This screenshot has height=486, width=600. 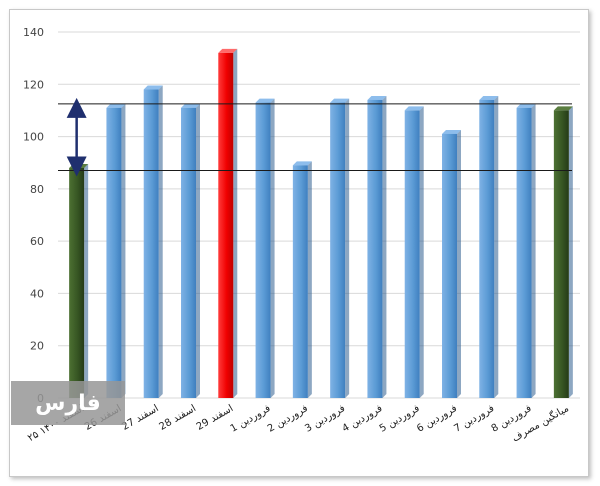 What do you see at coordinates (178, 418) in the screenshot?
I see `x-tick-label: 28 اسفند` at bounding box center [178, 418].